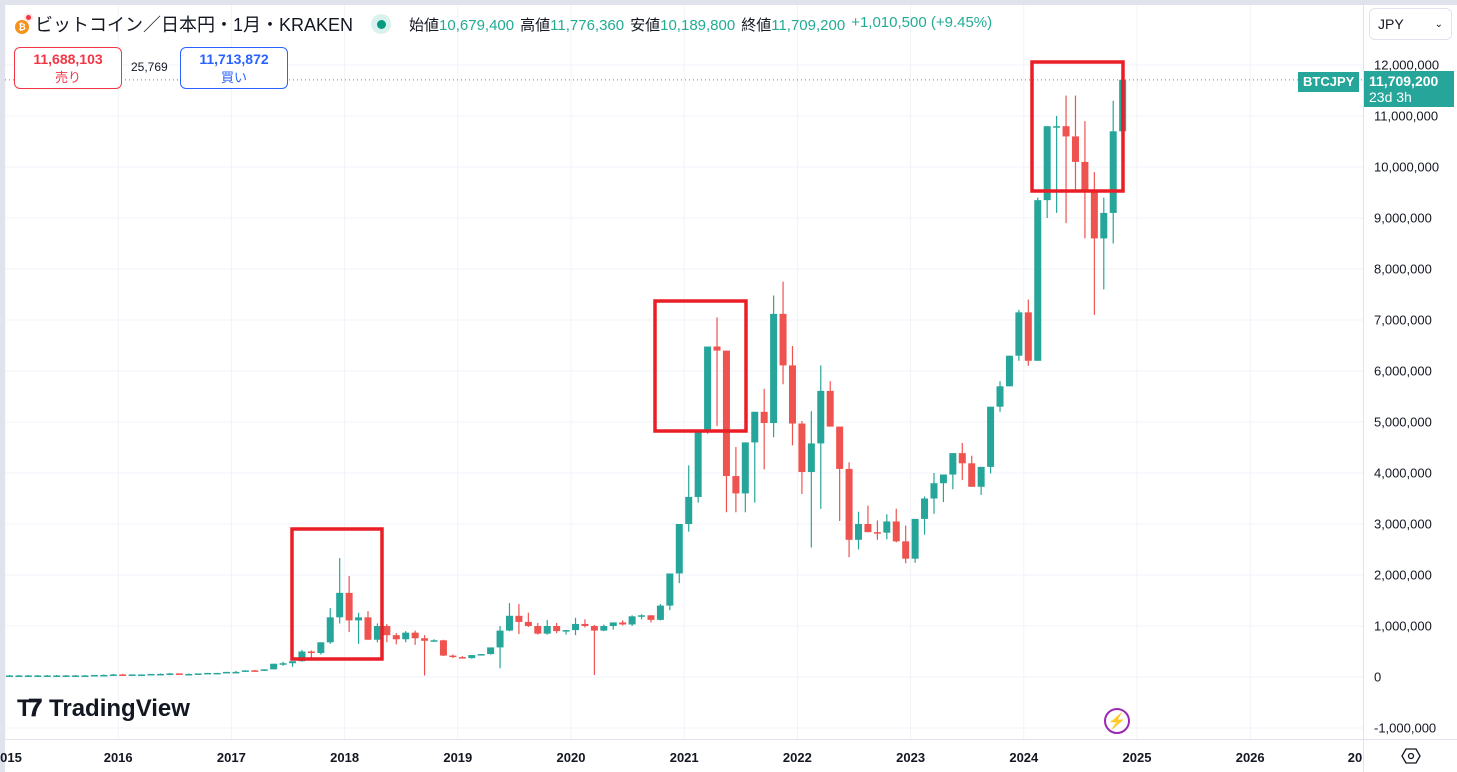  I want to click on close-label: 終値, so click(756, 25).